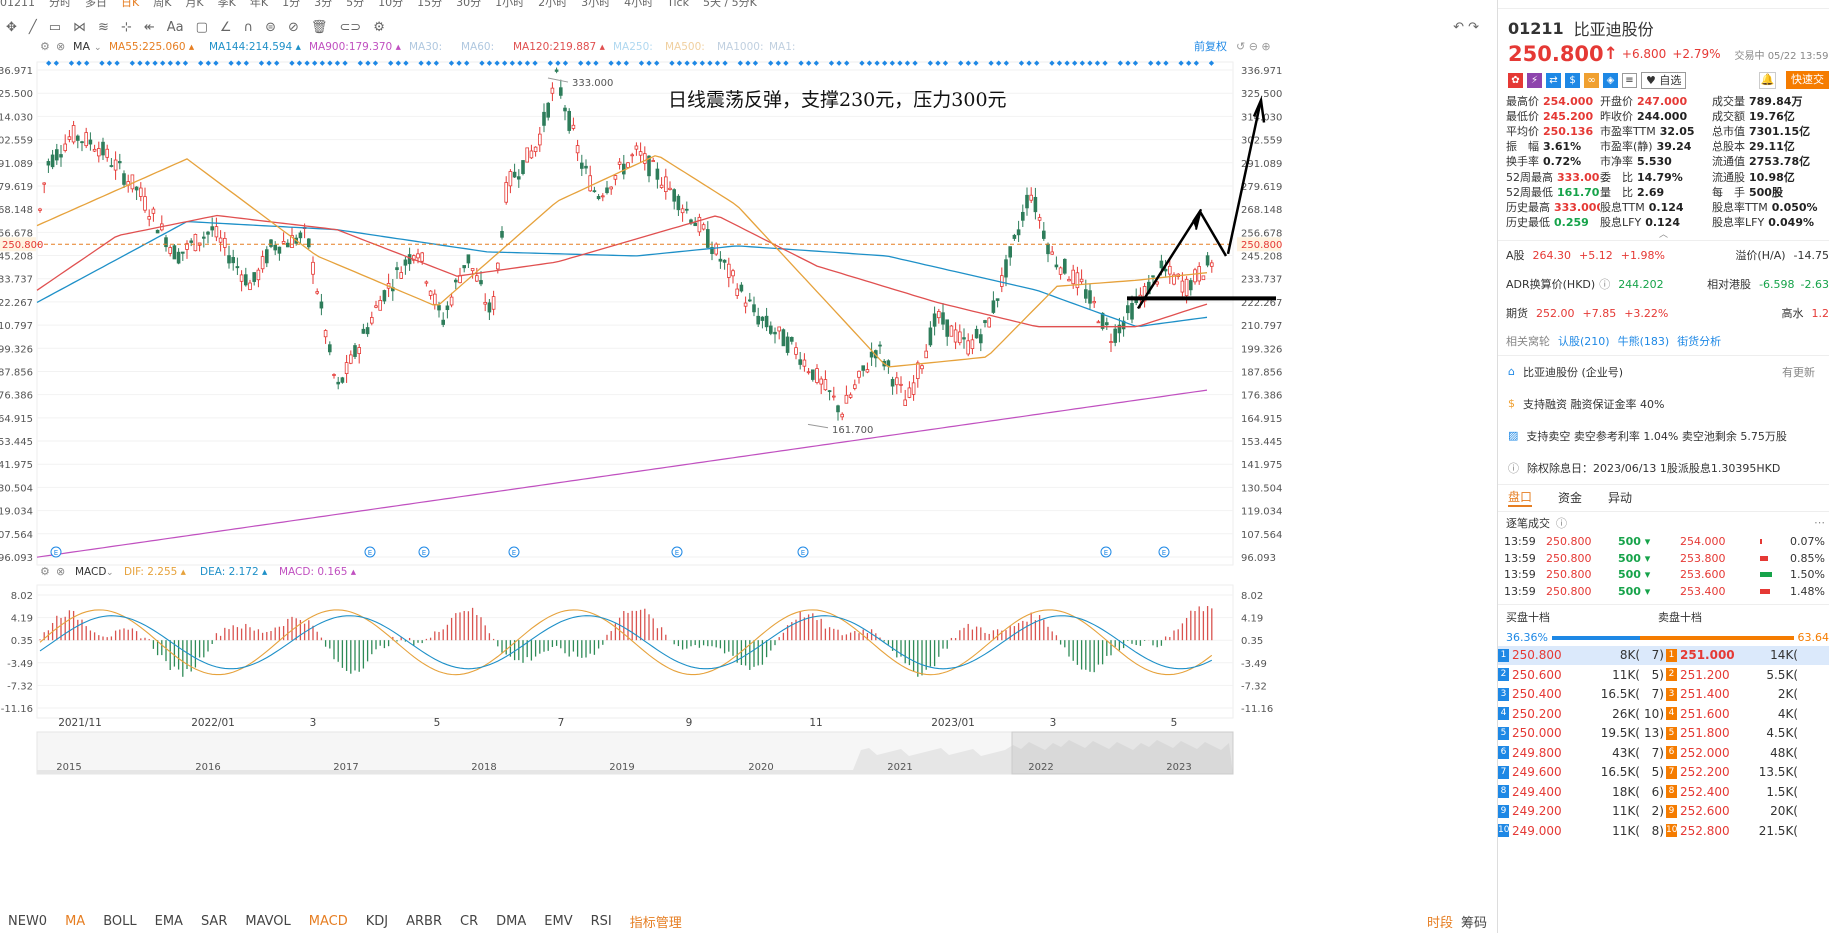 This screenshot has height=933, width=1829. Describe the element at coordinates (1570, 498) in the screenshot. I see `tab-fund: 资金` at that location.